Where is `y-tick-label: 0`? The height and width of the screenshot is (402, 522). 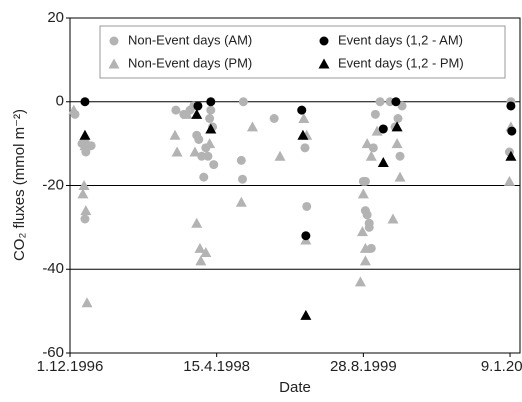 y-tick-label: 0 is located at coordinates (60, 101).